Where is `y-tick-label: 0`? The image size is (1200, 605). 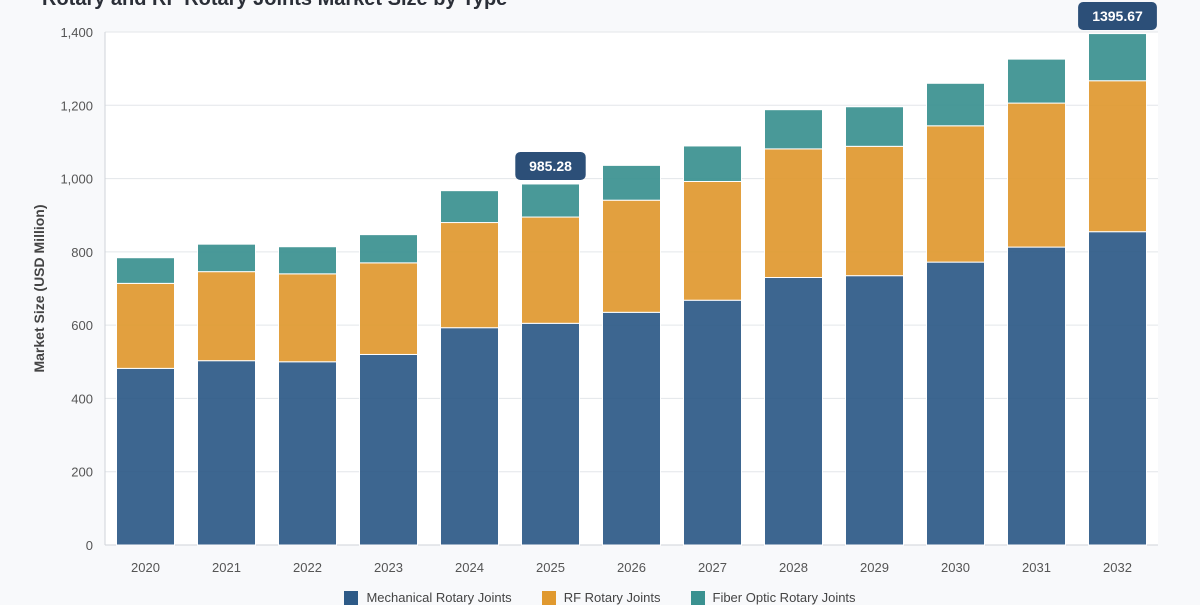 y-tick-label: 0 is located at coordinates (89, 545).